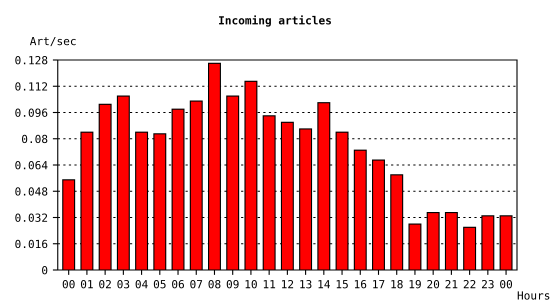 This screenshot has height=300, width=550. I want to click on x-tick-label: 06, so click(178, 284).